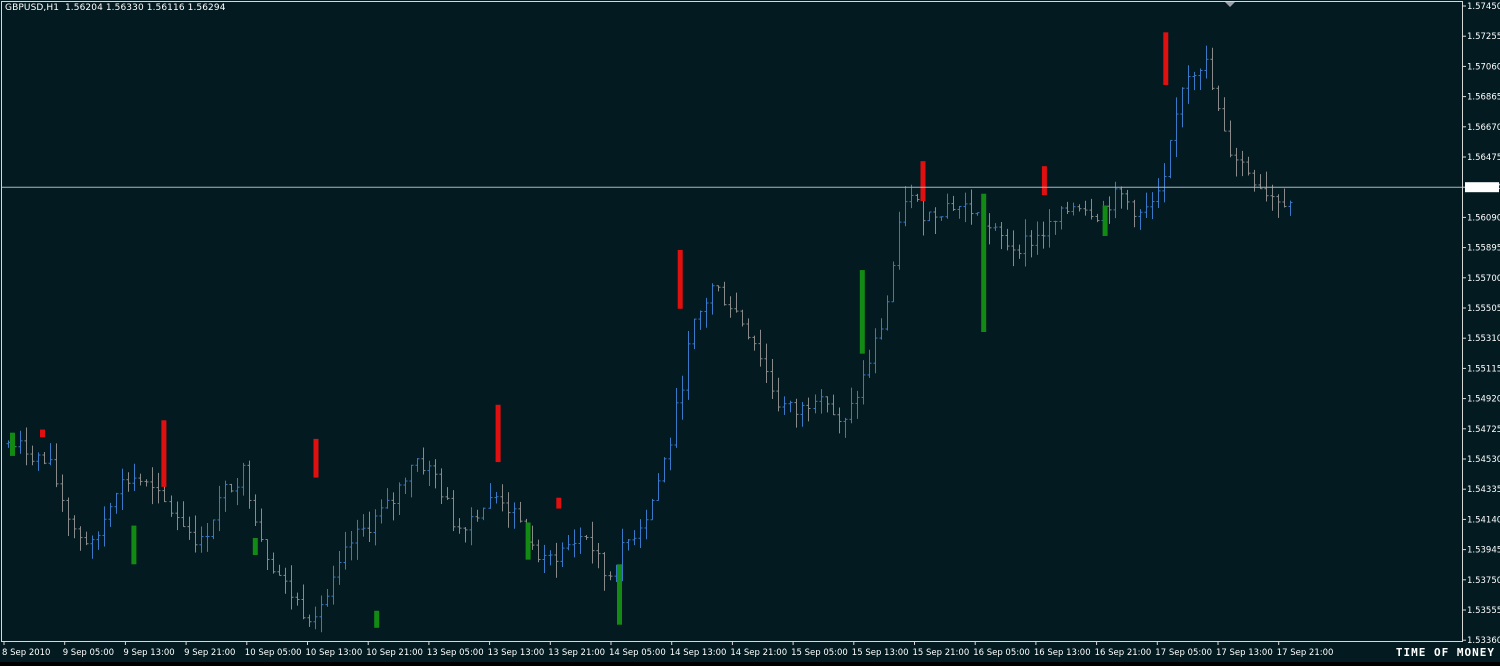 The height and width of the screenshot is (666, 1500). What do you see at coordinates (1483, 520) in the screenshot?
I see `price-tick-label: 1.54140` at bounding box center [1483, 520].